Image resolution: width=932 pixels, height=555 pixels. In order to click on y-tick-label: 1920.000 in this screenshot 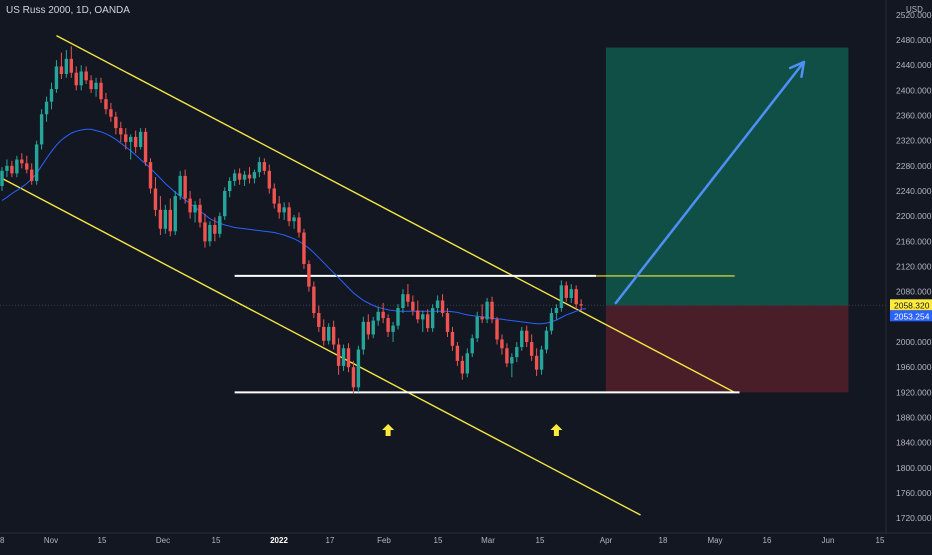, I will do `click(914, 392)`.